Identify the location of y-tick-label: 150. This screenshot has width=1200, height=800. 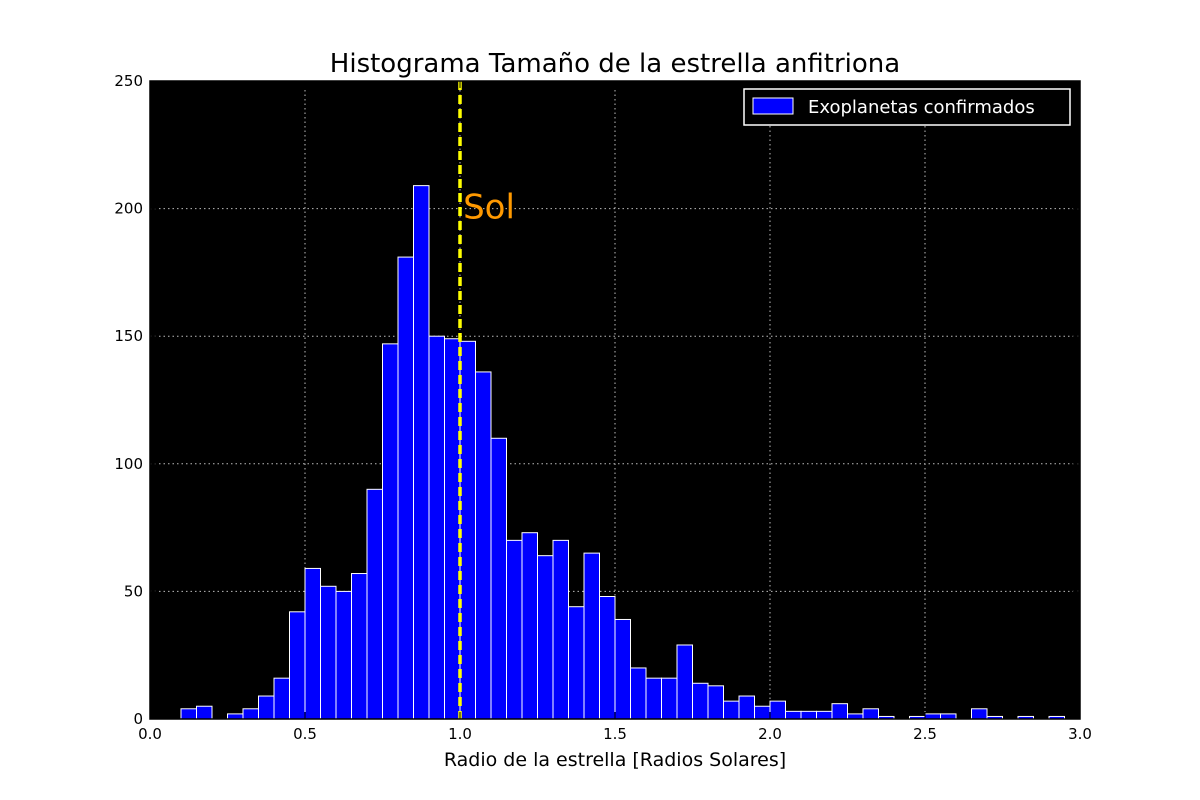
(128, 336).